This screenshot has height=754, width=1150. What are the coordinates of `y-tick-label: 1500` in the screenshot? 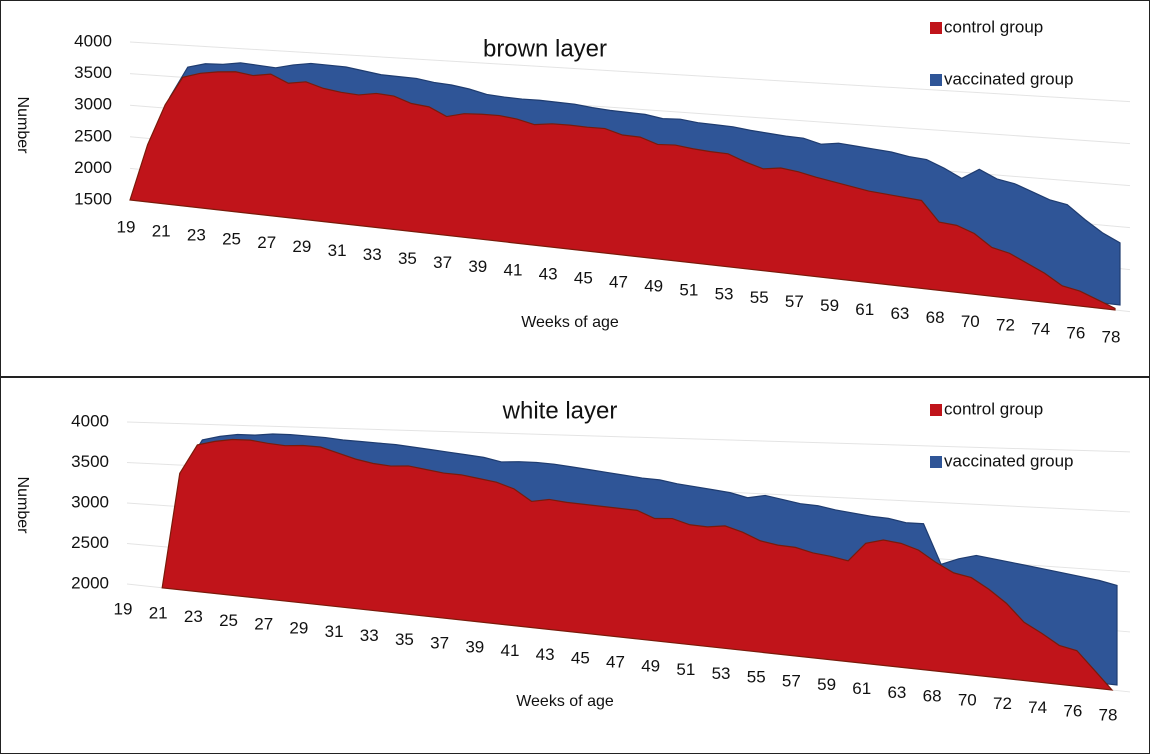 It's located at (93, 198).